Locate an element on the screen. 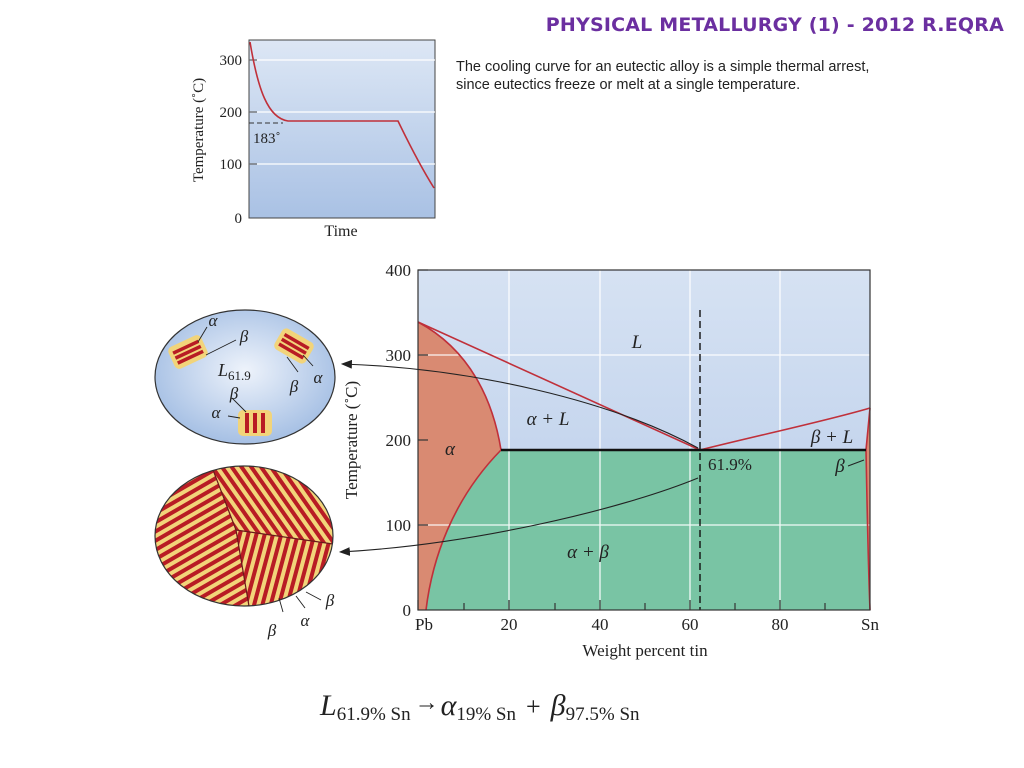  label-liquid: L is located at coordinates (637, 342).